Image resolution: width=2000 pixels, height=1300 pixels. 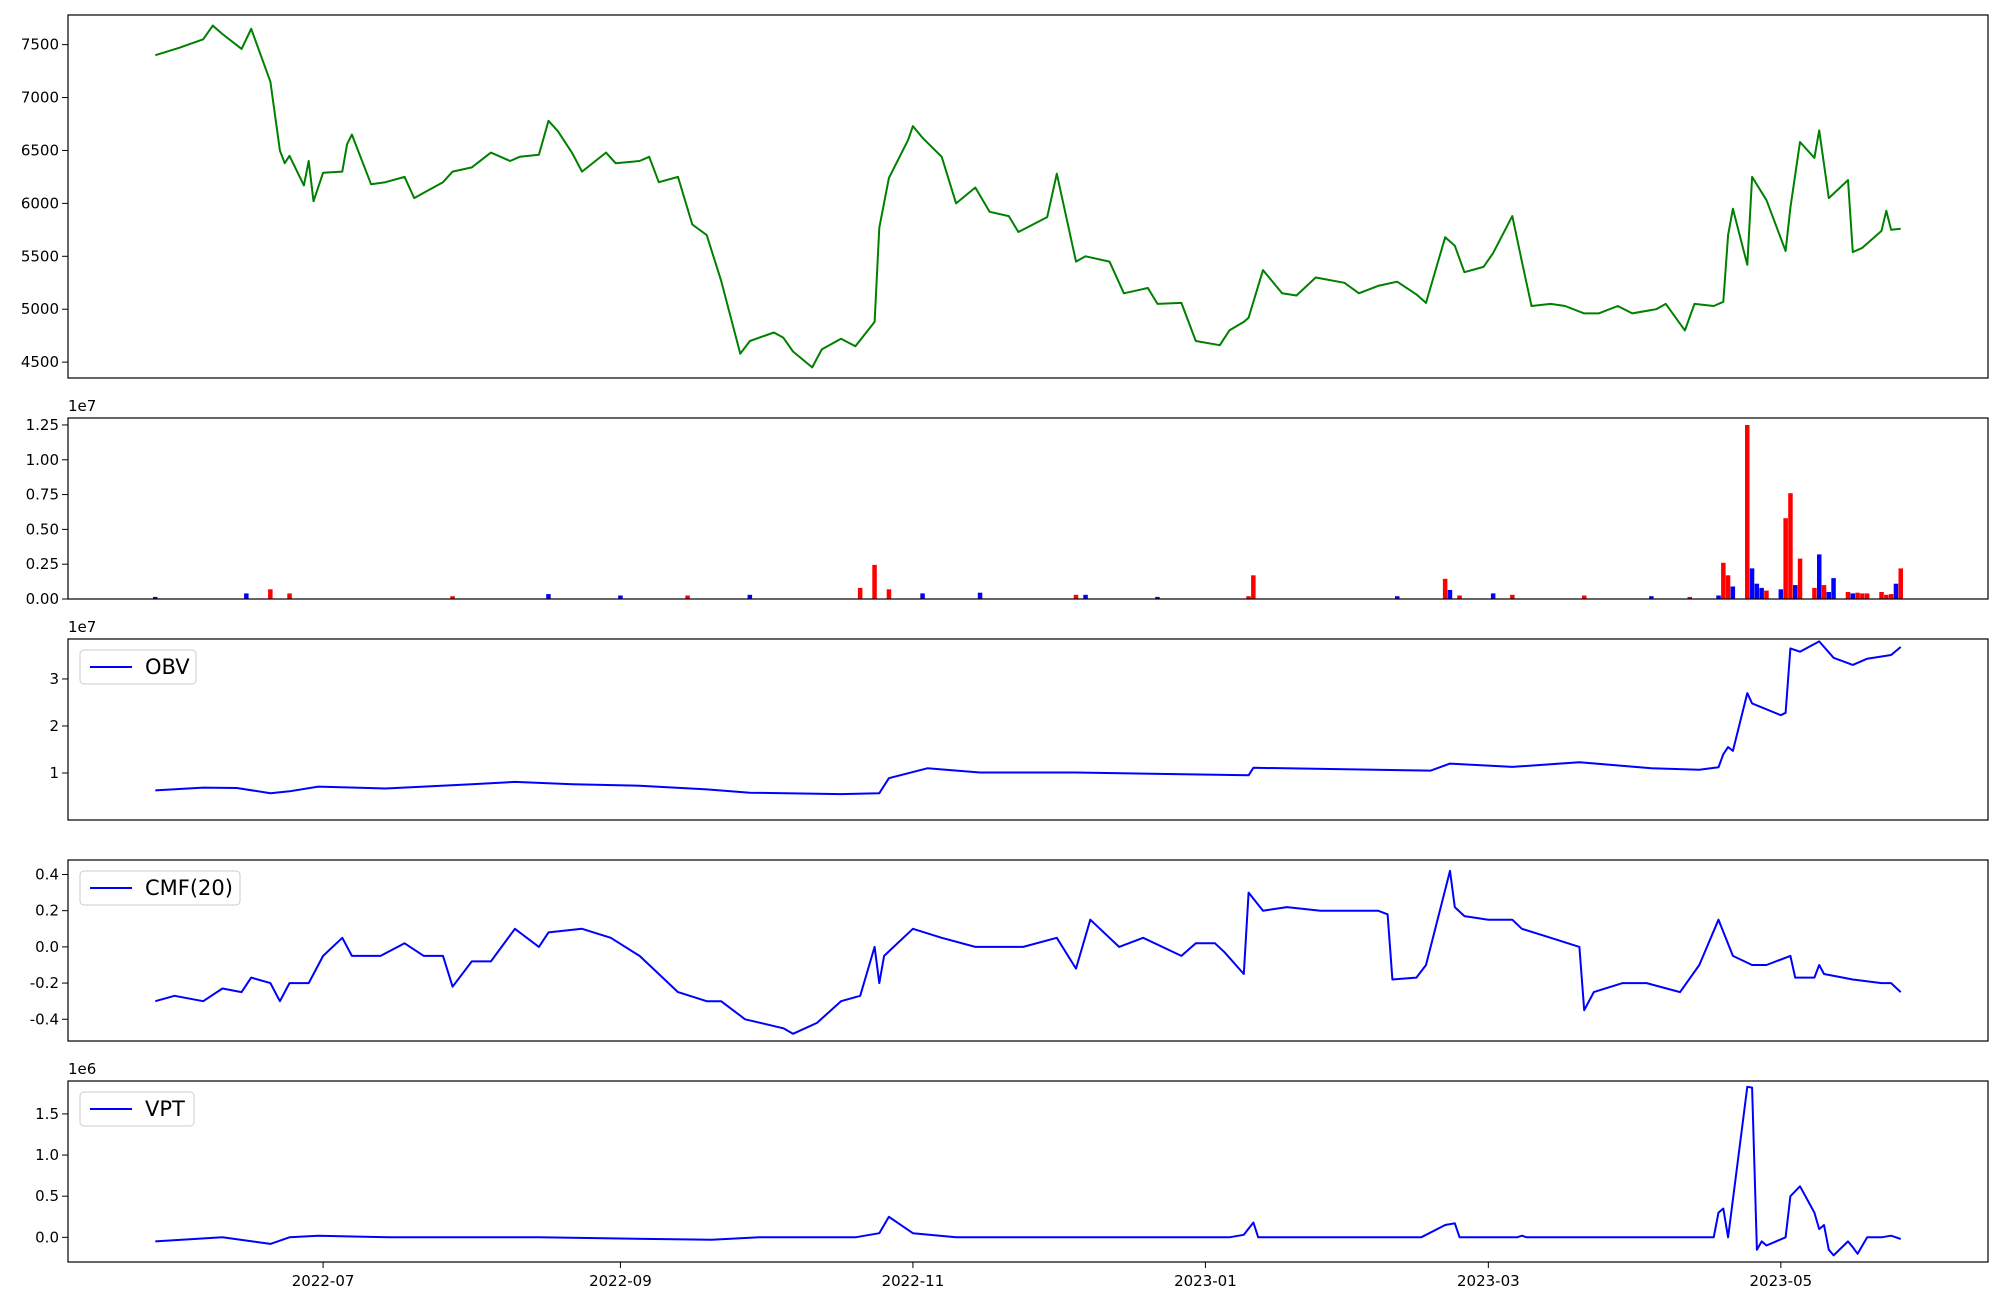 What do you see at coordinates (620, 1281) in the screenshot?
I see `x-tick-label: 2022-09` at bounding box center [620, 1281].